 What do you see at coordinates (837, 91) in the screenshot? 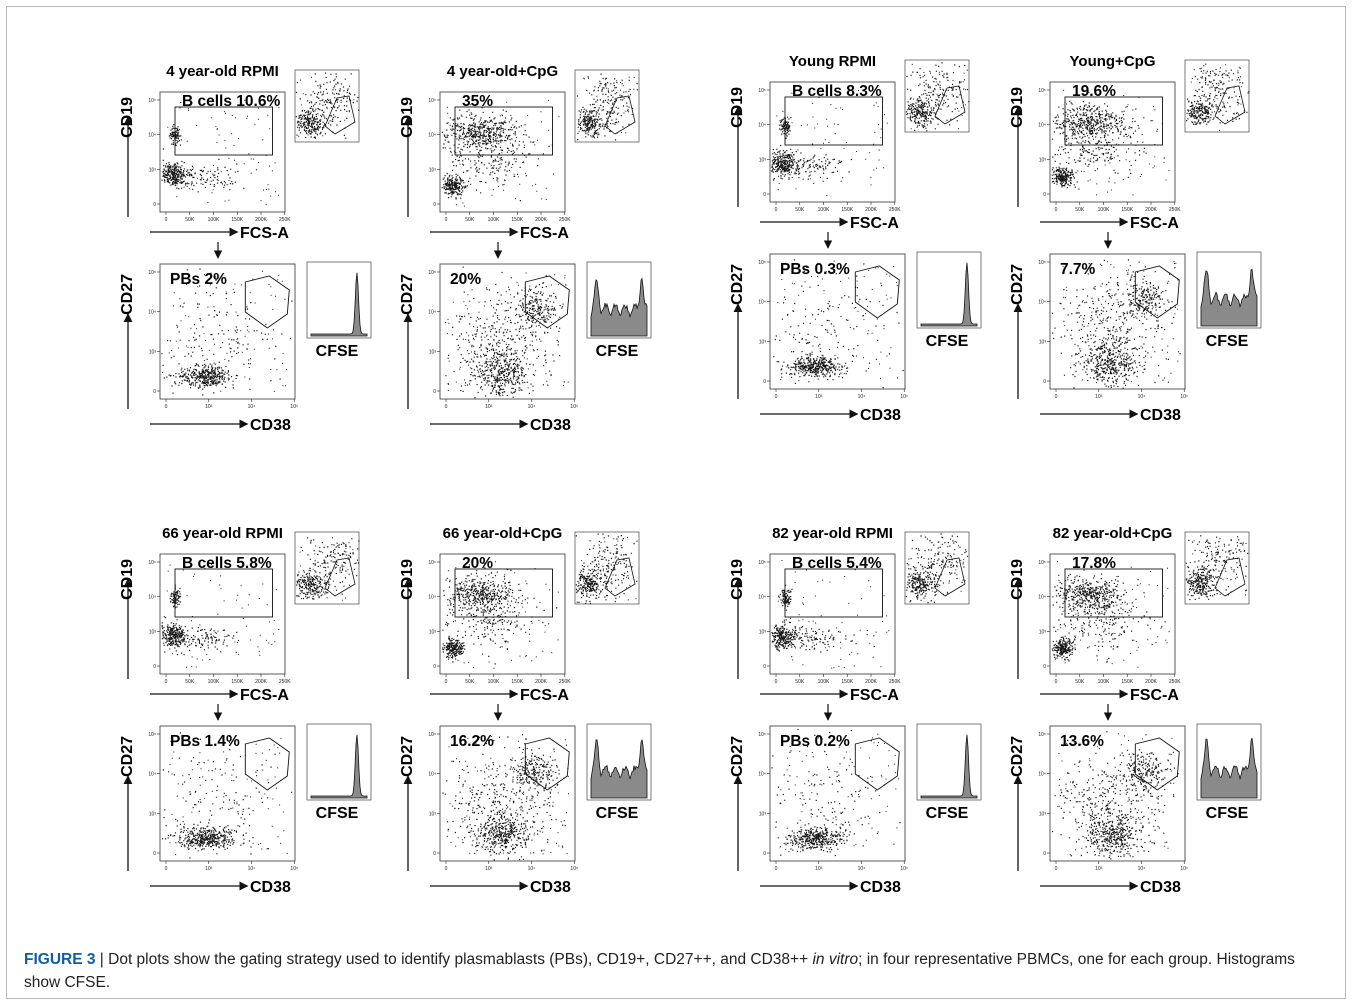
I see `b-cell-gate-label: B cells 8.3%` at bounding box center [837, 91].